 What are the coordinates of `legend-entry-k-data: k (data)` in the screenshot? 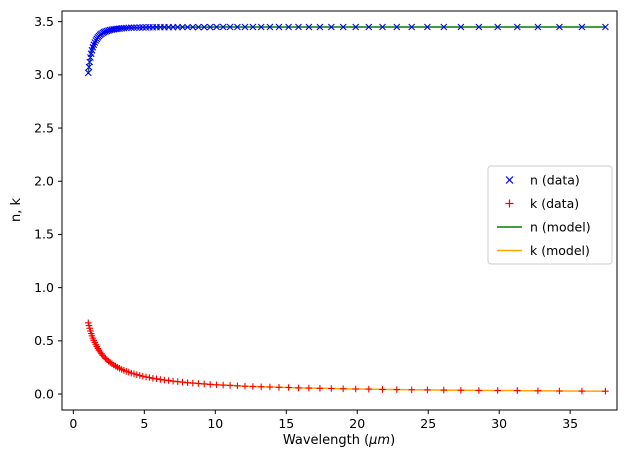 It's located at (542, 203).